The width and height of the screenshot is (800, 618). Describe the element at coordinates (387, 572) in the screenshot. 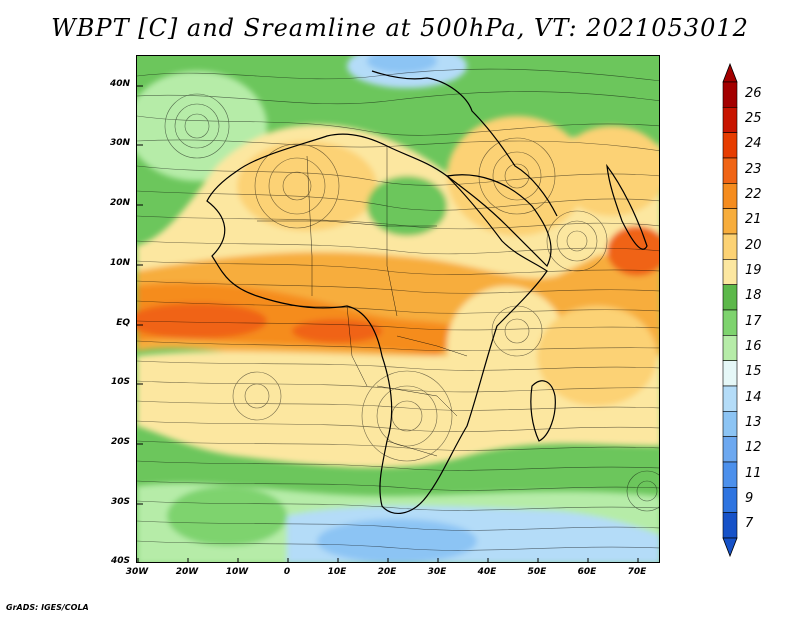

I see `lon-label-20e: 20E` at that location.